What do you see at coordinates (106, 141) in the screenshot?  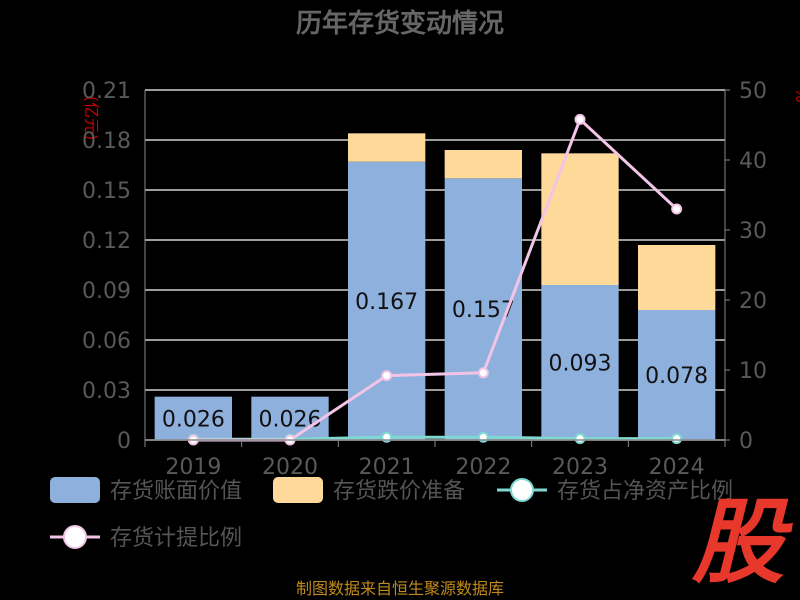 I see `left-tick-label: 0.18` at bounding box center [106, 141].